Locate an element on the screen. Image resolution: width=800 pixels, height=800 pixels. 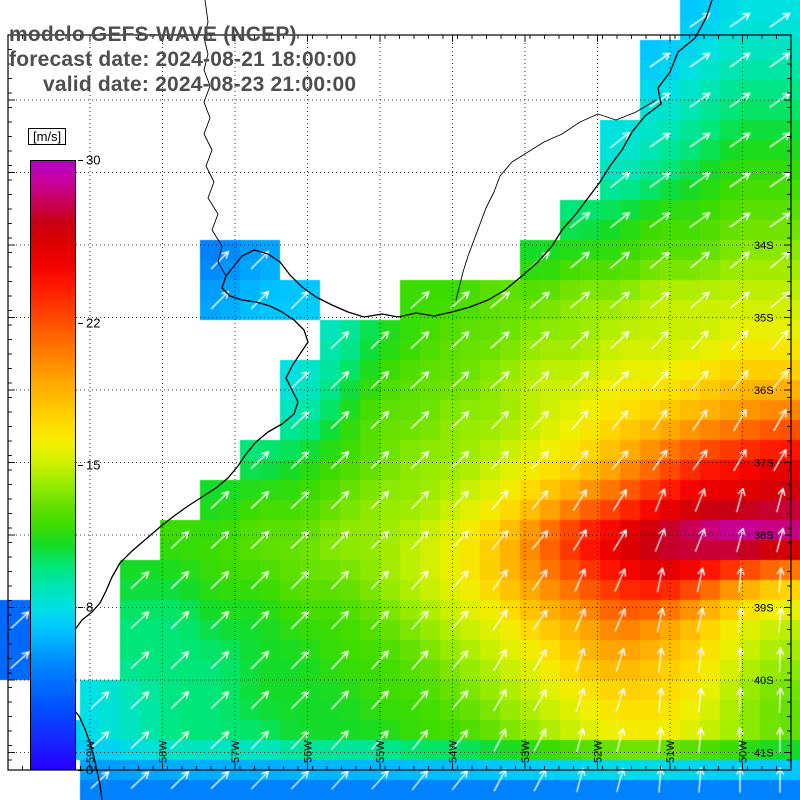
colorbar-tick-label: 8 is located at coordinates (90, 607).